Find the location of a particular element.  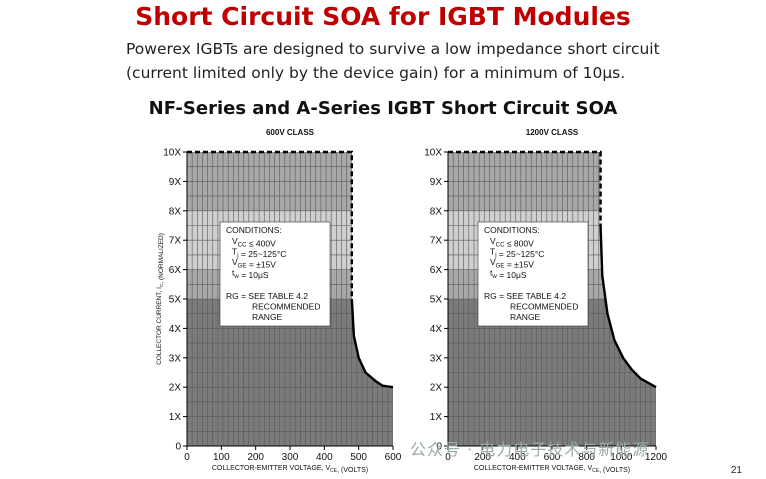

slide-title: Short Circuit SOA for IGBT Modules is located at coordinates (383, 16).